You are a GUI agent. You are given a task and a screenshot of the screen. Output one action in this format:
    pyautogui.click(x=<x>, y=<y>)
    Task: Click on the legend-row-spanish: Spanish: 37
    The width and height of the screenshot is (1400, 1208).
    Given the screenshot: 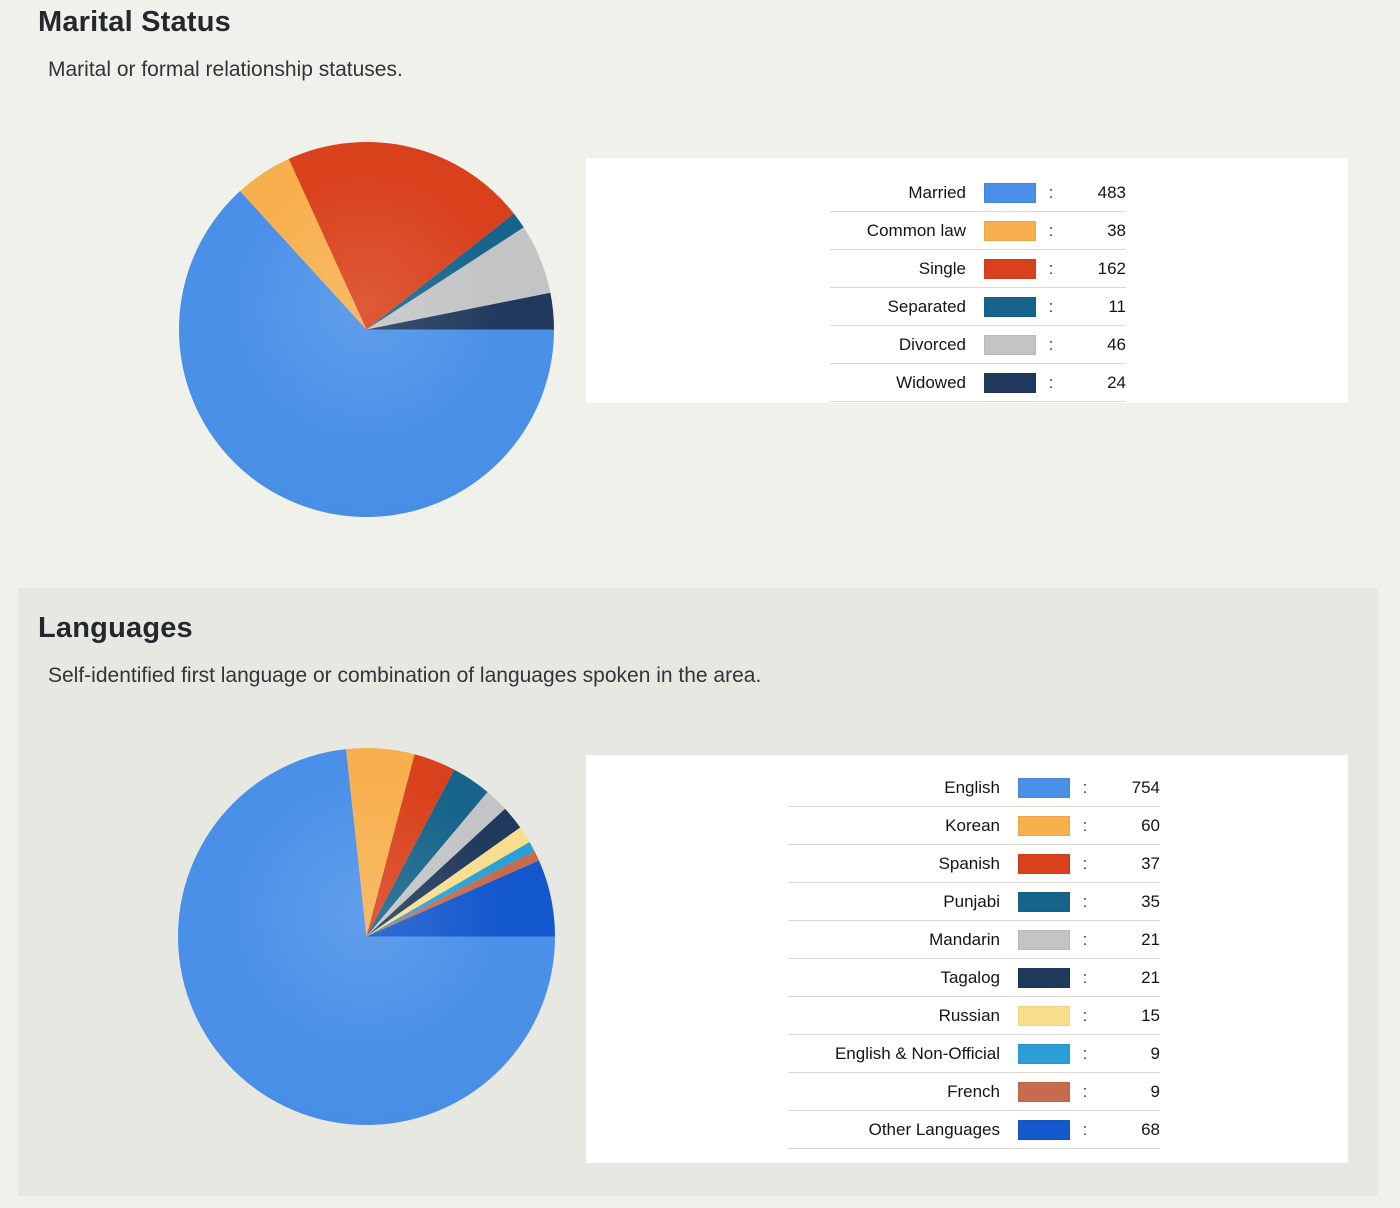 What is the action you would take?
    pyautogui.click(x=974, y=864)
    